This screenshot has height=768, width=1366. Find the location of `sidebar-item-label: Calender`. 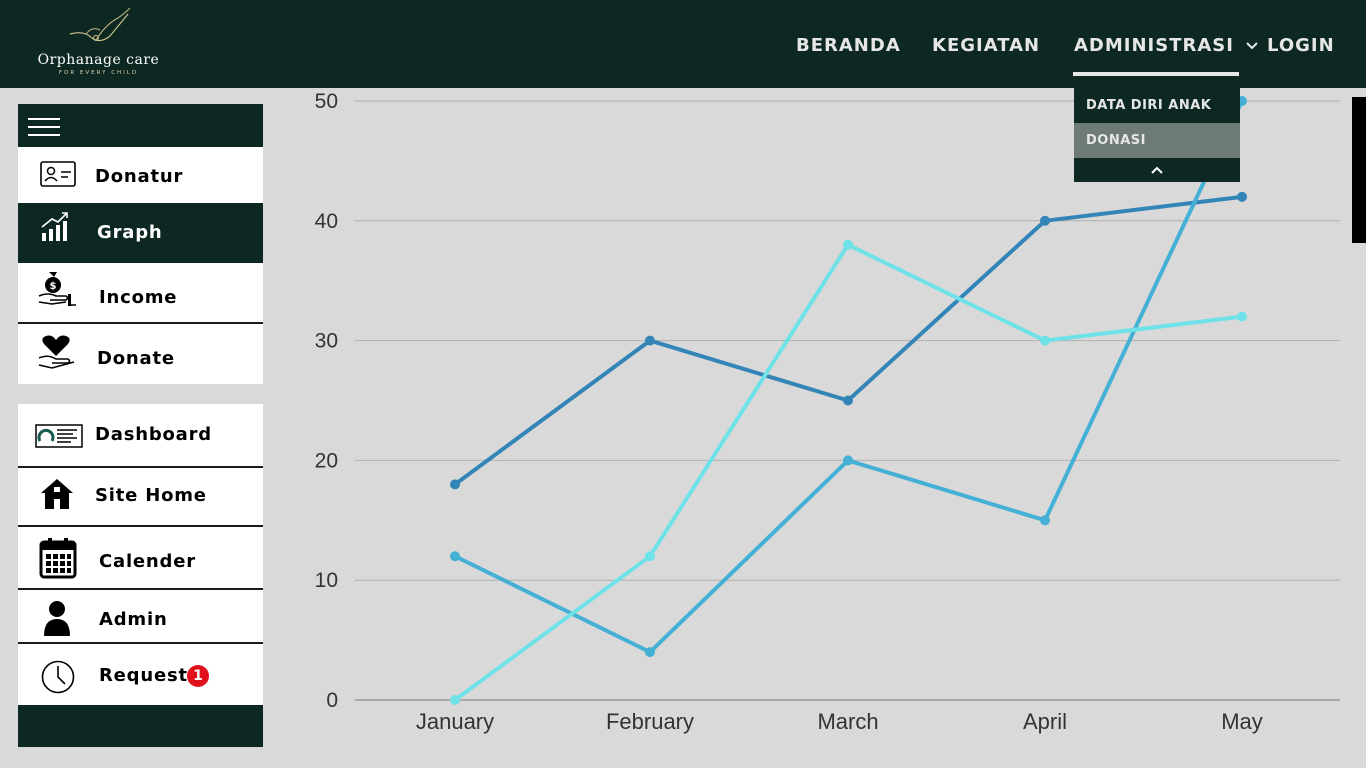

sidebar-item-label: Calender is located at coordinates (147, 561).